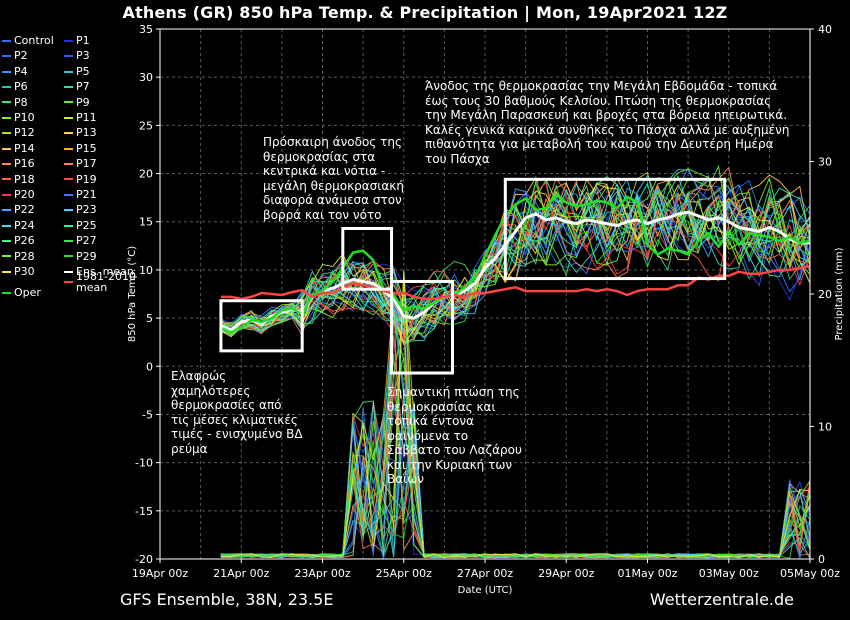 The image size is (850, 620). Describe the element at coordinates (144, 559) in the screenshot. I see `y-tick-label: -20` at that location.